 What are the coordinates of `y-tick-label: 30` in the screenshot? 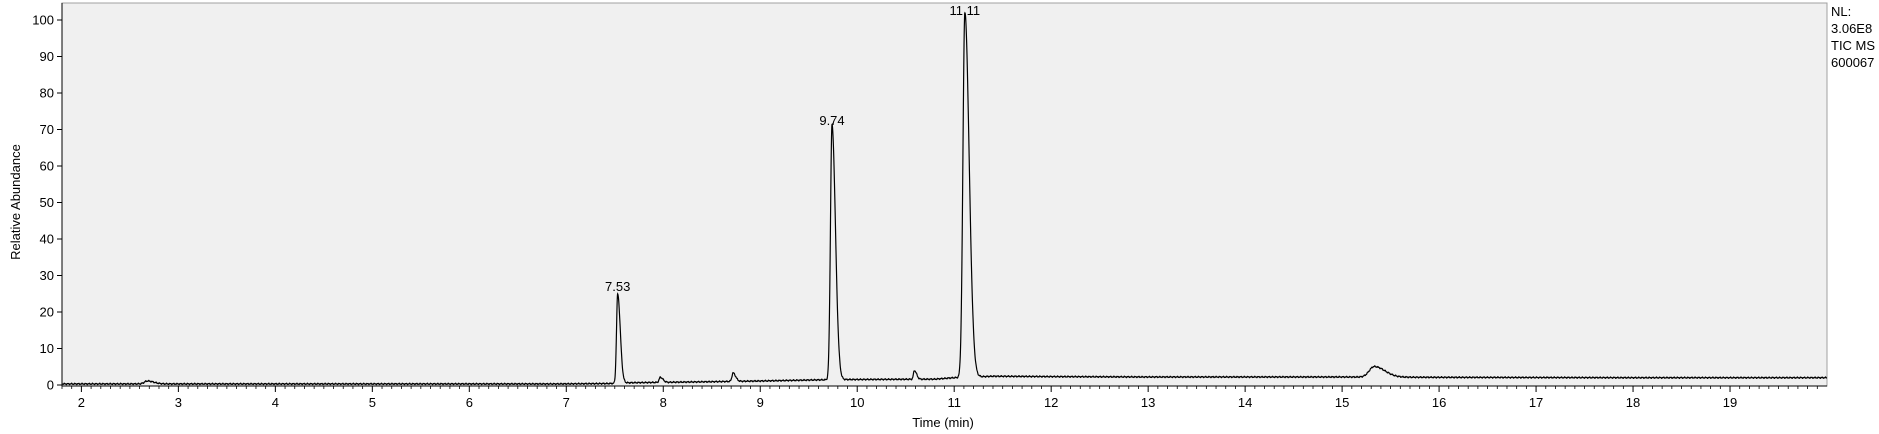 It's located at (47, 275).